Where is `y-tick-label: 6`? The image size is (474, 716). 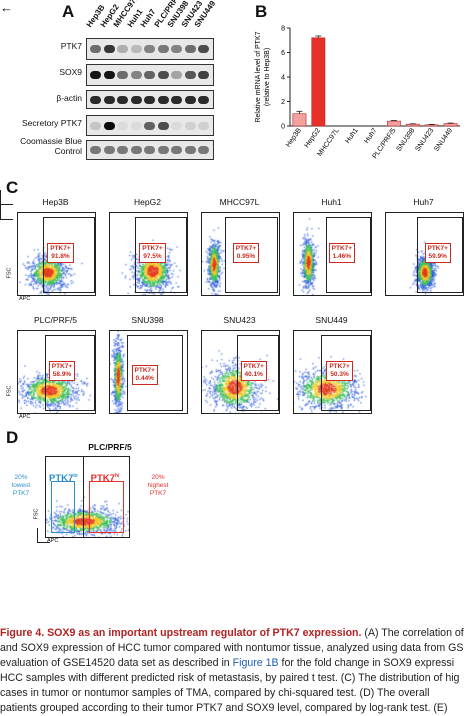
y-tick-label: 6 is located at coordinates (283, 53).